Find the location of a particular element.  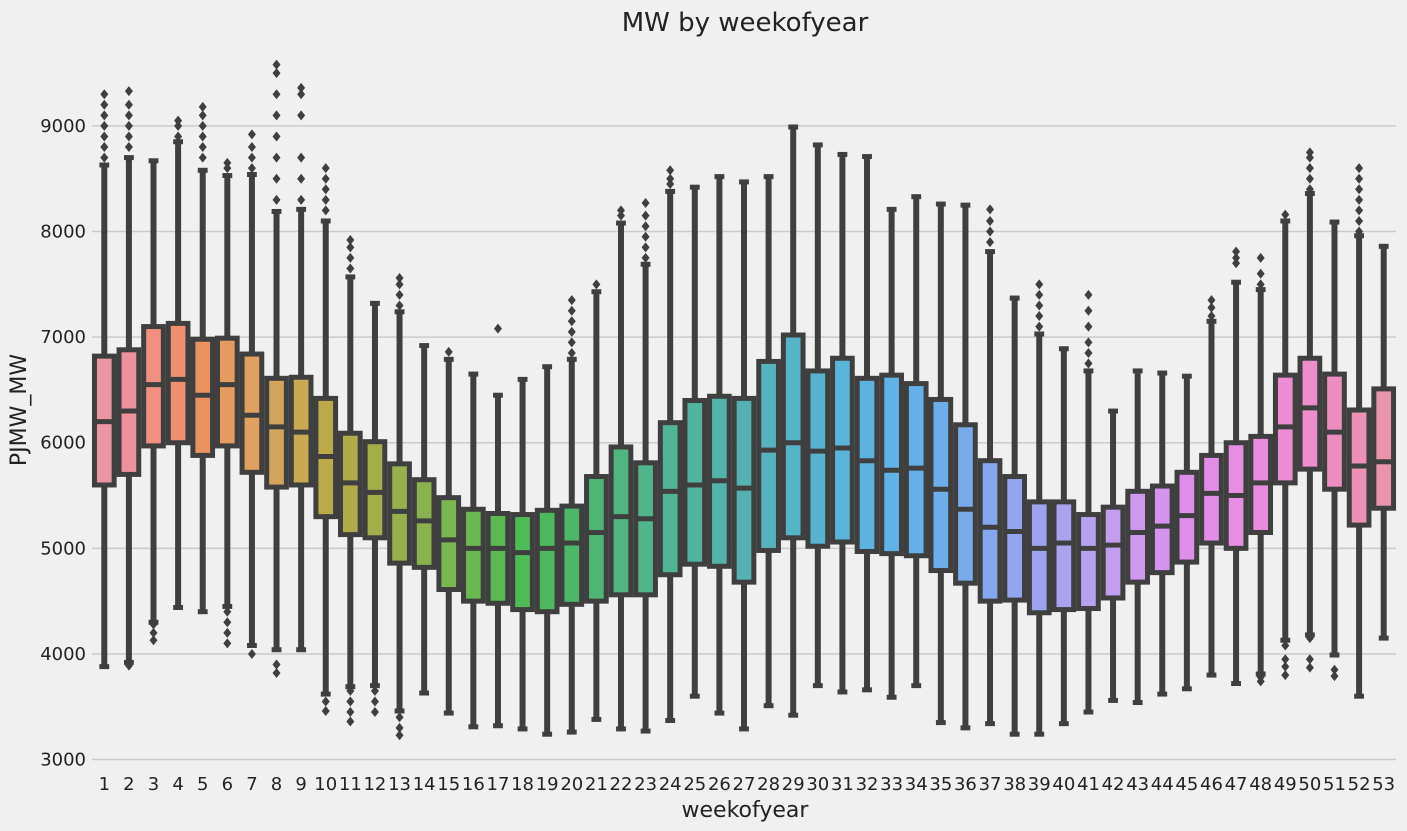

x-axis-label: weekofyear is located at coordinates (746, 810).